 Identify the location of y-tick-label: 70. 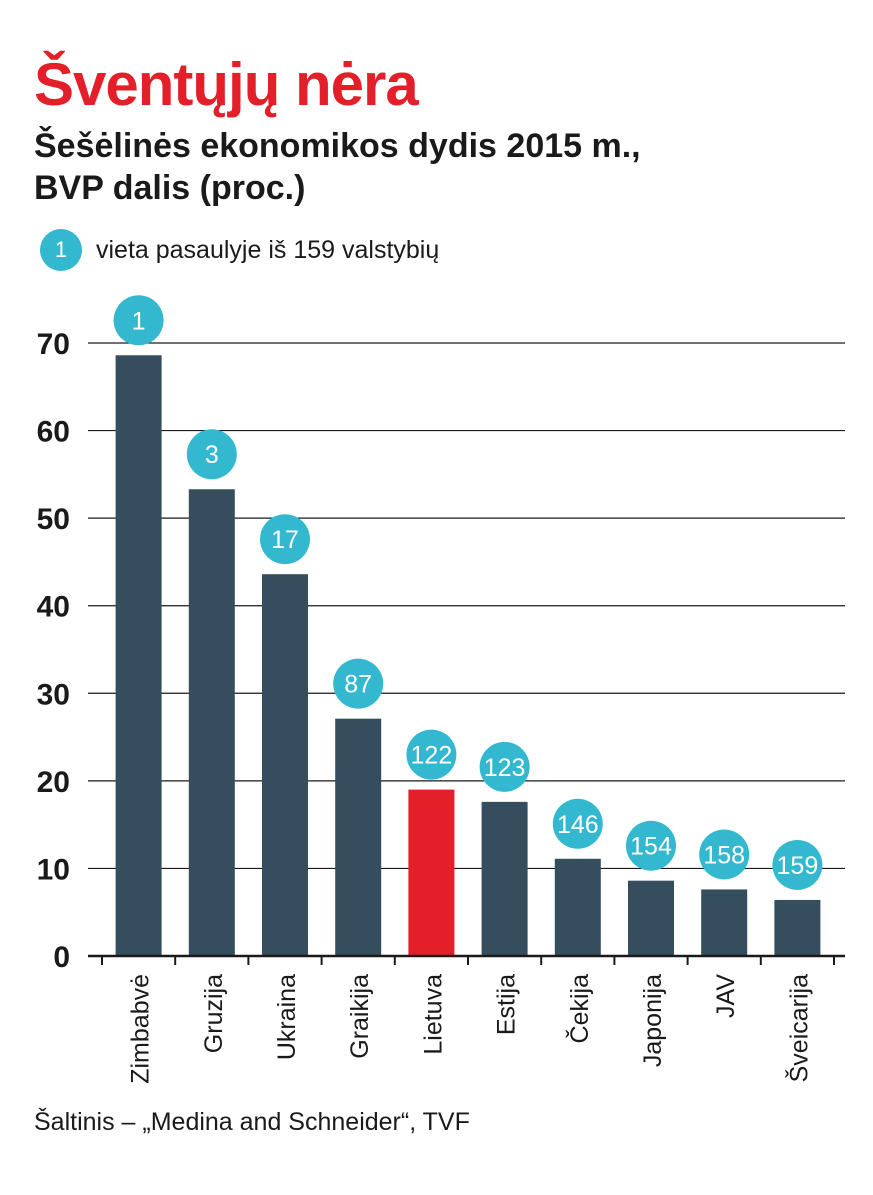
(53, 344).